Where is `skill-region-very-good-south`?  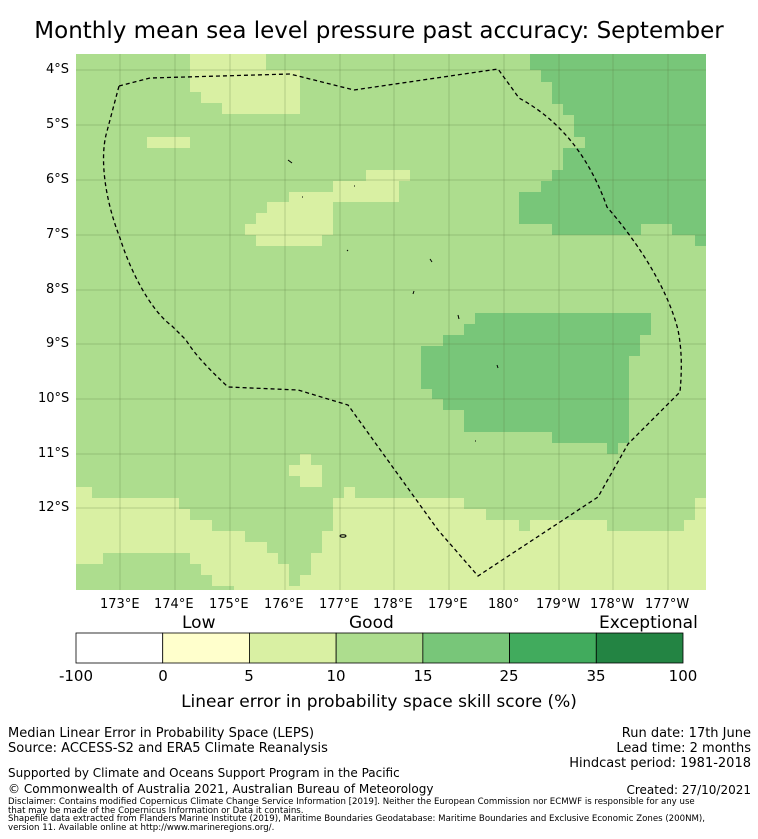
skill-region-very-good-south is located at coordinates (536, 383).